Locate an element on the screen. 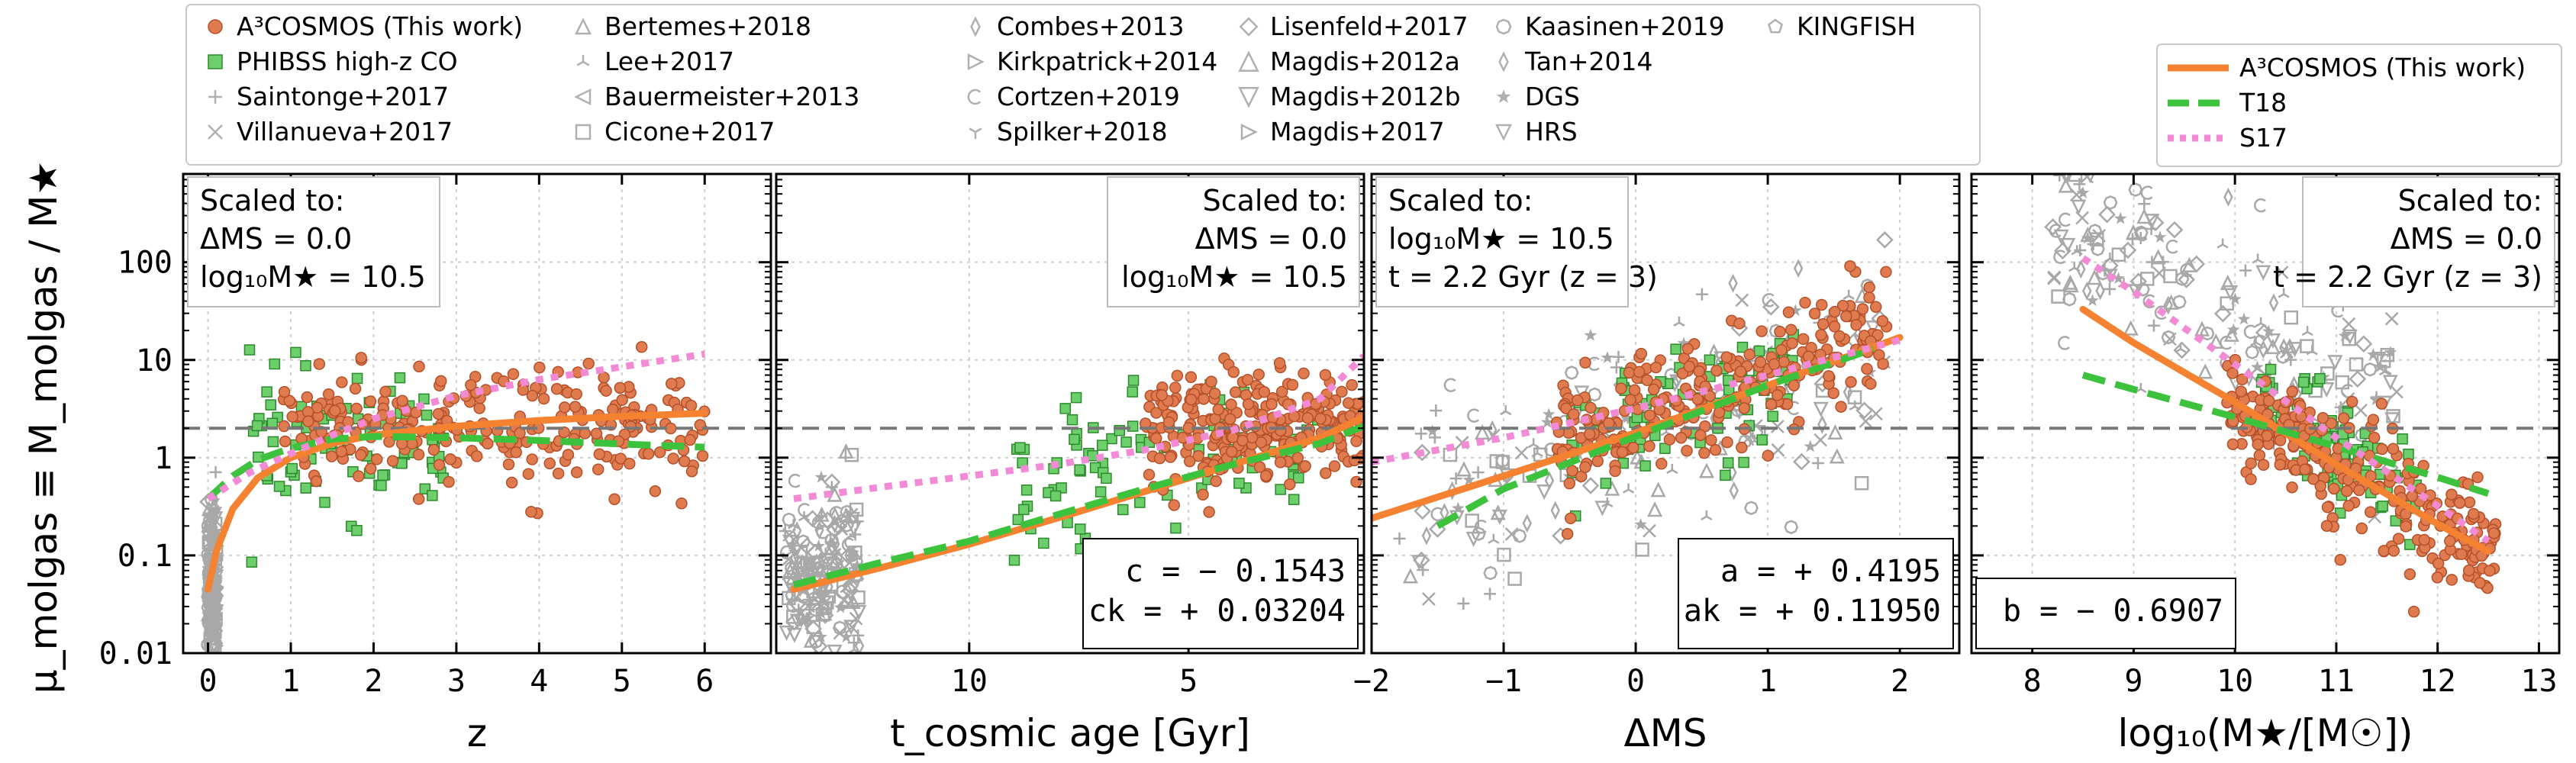 This screenshot has width=2576, height=763. legend-entry: Spilker+2018 is located at coordinates (1082, 132).